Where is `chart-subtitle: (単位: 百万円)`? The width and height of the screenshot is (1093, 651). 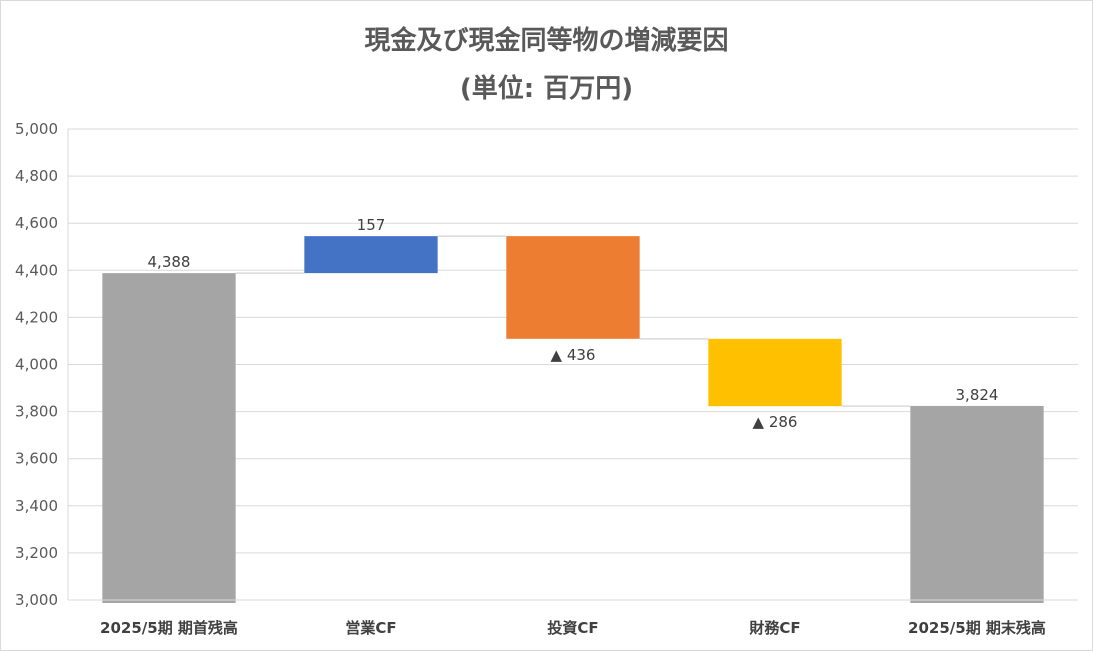
chart-subtitle: (単位: 百万円) is located at coordinates (546, 89).